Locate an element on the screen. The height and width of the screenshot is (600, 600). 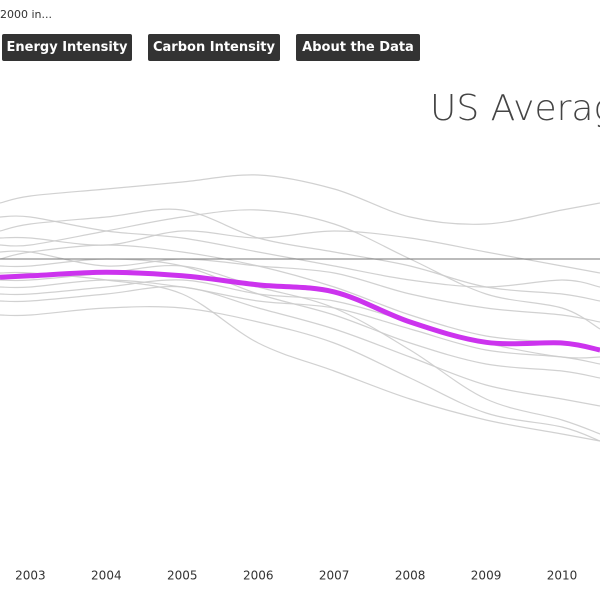
x-tick-label: 2004 is located at coordinates (106, 576).